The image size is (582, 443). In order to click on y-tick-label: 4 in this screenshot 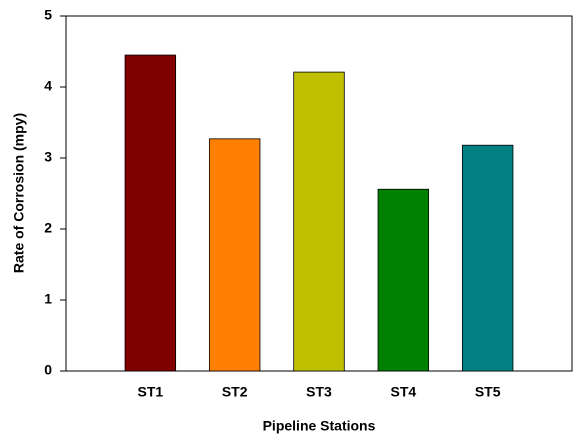, I will do `click(48, 86)`.